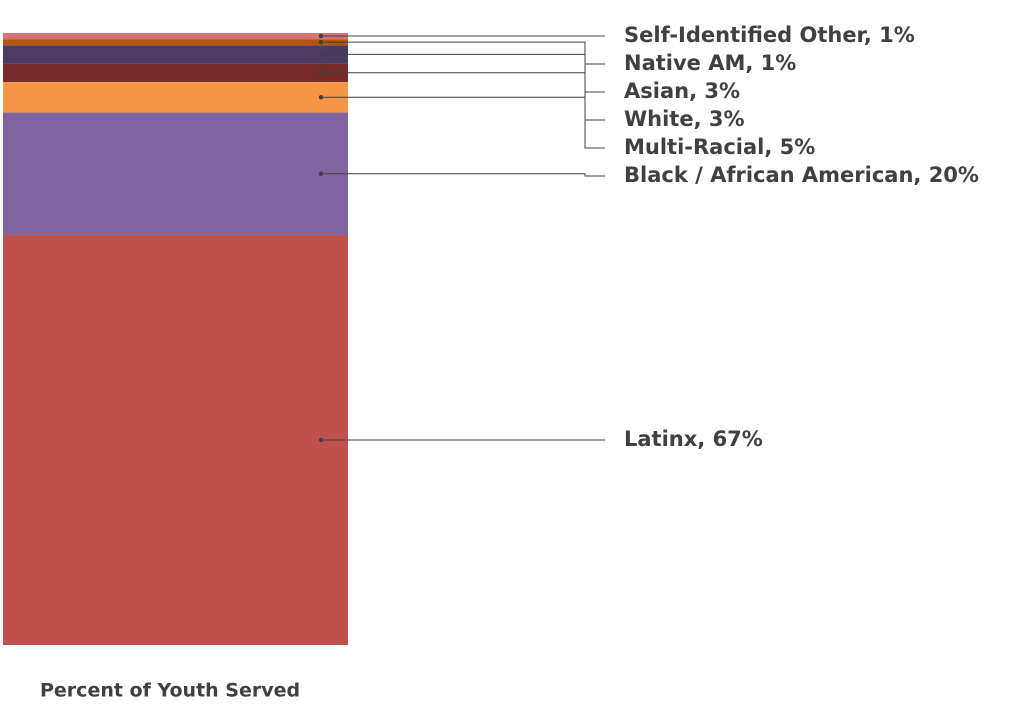 Image resolution: width=1018 pixels, height=704 pixels. Describe the element at coordinates (170, 691) in the screenshot. I see `category-label: Percent of Youth Served` at that location.